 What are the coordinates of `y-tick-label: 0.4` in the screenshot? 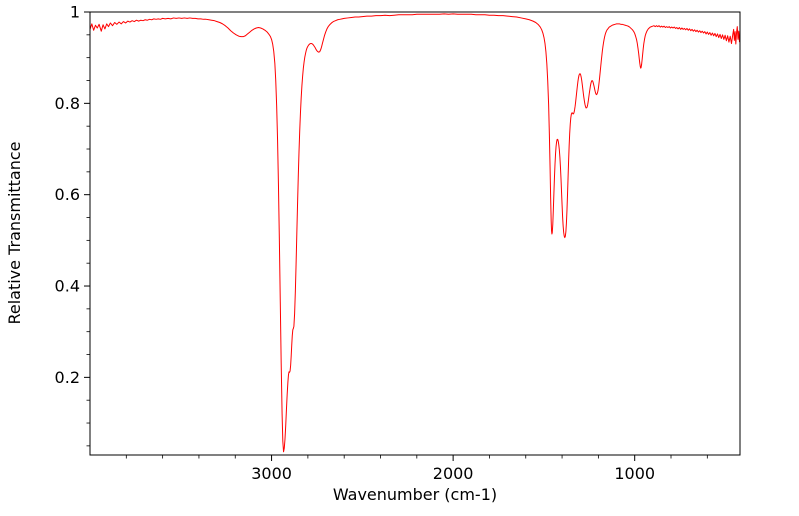 It's located at (67, 286).